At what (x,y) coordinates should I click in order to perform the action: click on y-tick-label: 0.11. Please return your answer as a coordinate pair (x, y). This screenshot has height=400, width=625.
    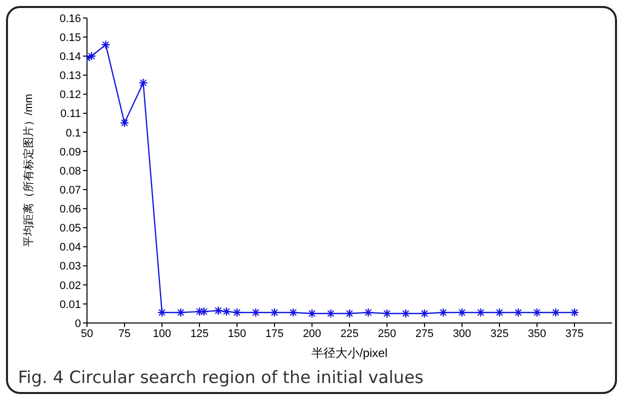
    Looking at the image, I should click on (70, 114).